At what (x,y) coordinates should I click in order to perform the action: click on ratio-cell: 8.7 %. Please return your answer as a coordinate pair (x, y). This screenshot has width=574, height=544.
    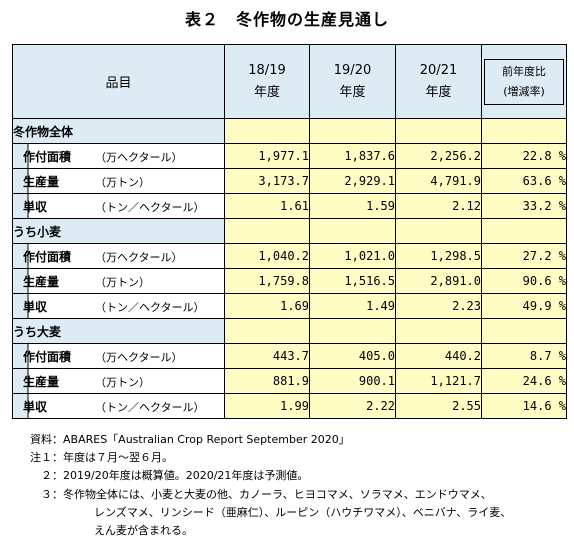
    Looking at the image, I should click on (524, 356).